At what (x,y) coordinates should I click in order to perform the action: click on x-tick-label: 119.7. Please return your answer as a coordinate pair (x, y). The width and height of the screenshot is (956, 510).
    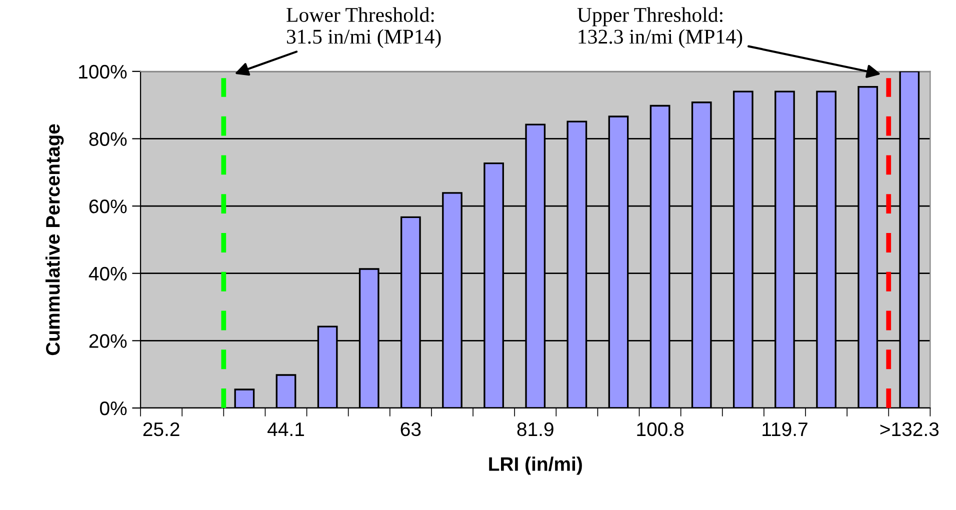
    Looking at the image, I should click on (785, 429).